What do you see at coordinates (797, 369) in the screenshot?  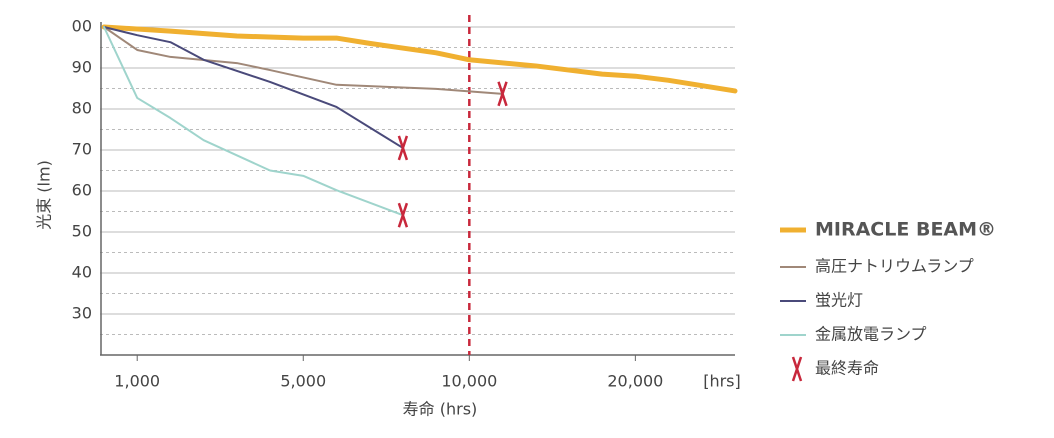 I see `legend-marker` at bounding box center [797, 369].